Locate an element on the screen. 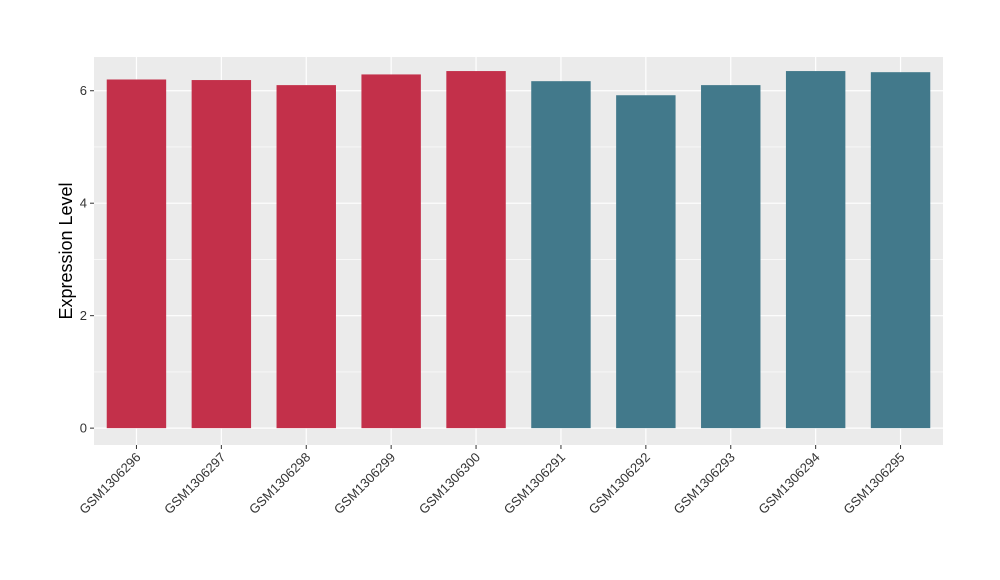 The width and height of the screenshot is (1000, 580). bar-GSM1306293 is located at coordinates (731, 257).